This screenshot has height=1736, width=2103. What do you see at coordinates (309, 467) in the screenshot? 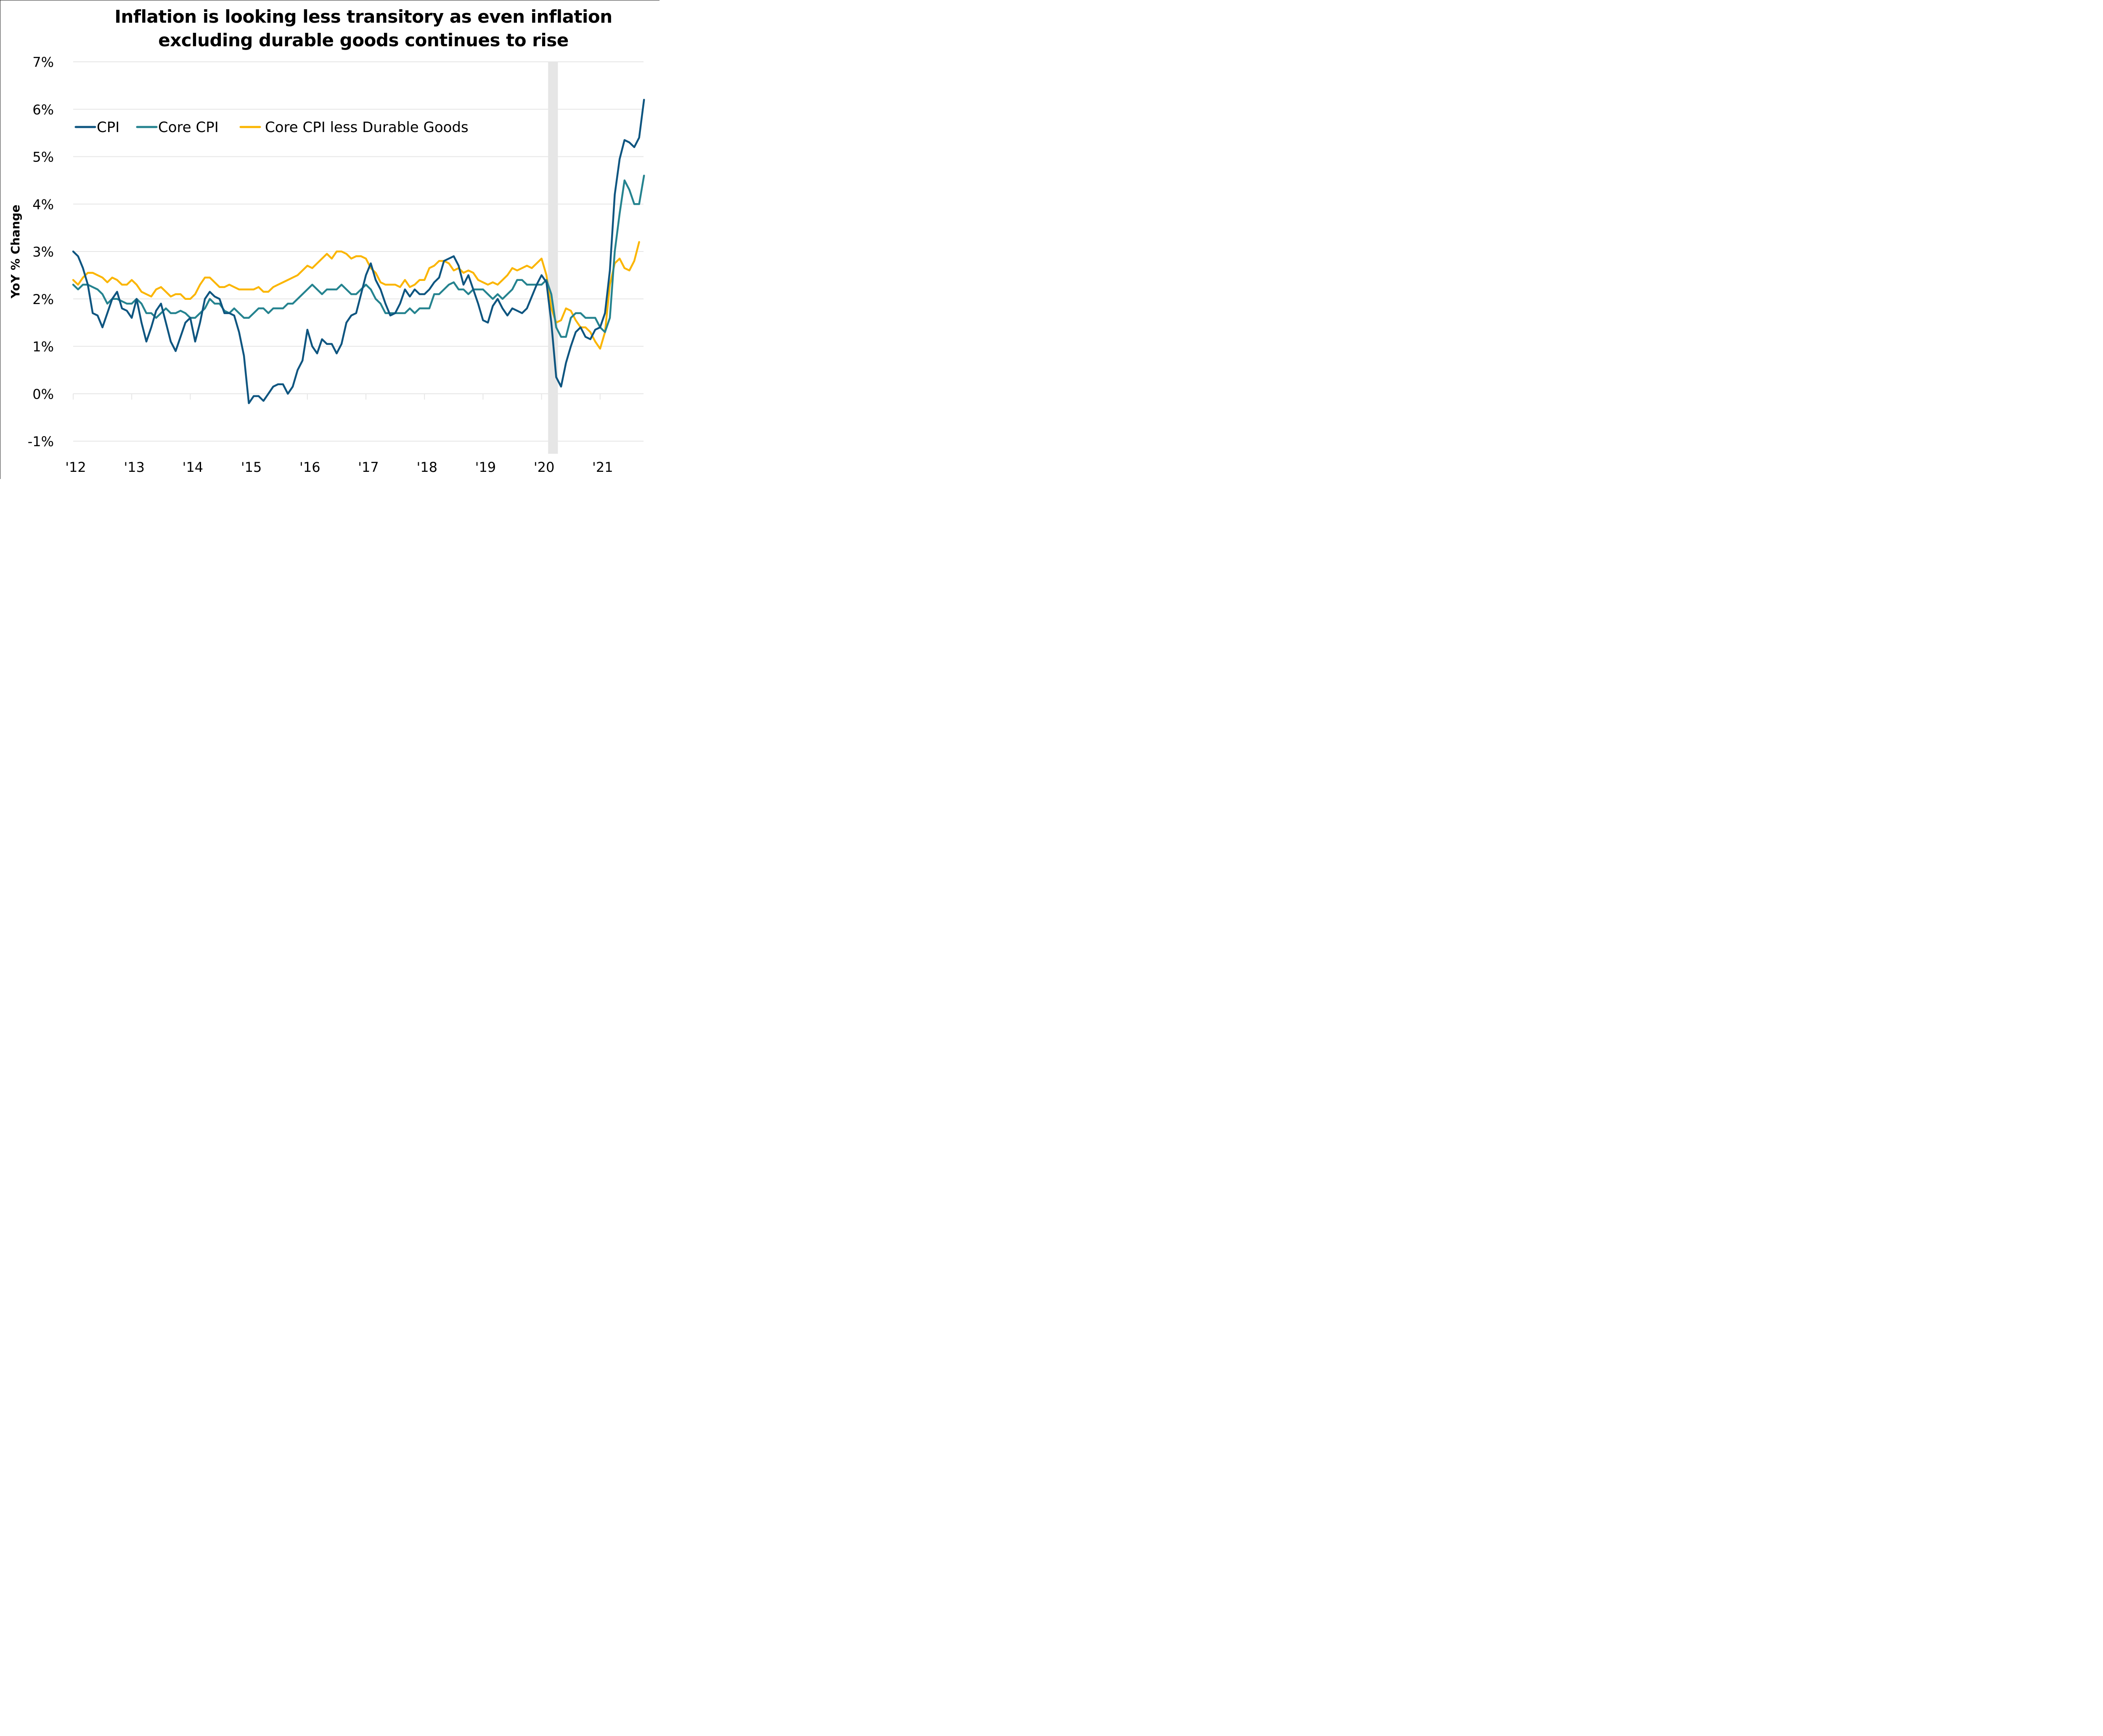
I see `x-tick-label: '16` at bounding box center [309, 467].